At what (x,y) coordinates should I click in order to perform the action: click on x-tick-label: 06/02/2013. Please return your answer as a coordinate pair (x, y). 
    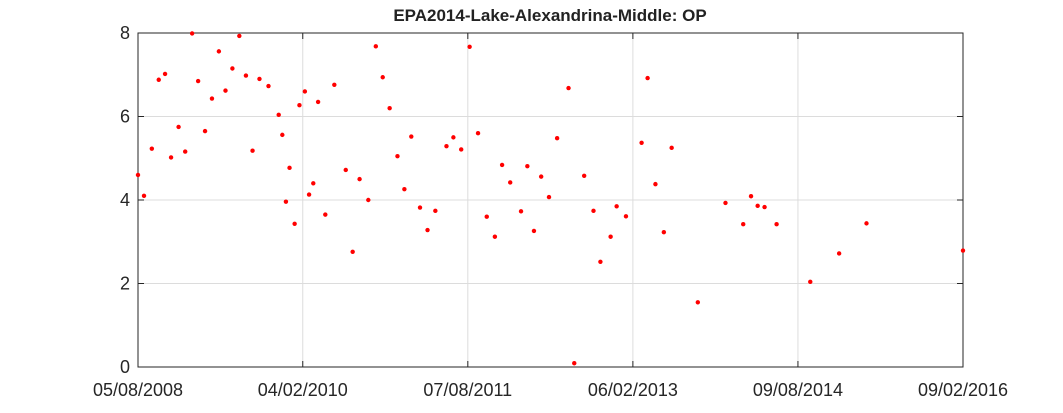
    Looking at the image, I should click on (633, 390).